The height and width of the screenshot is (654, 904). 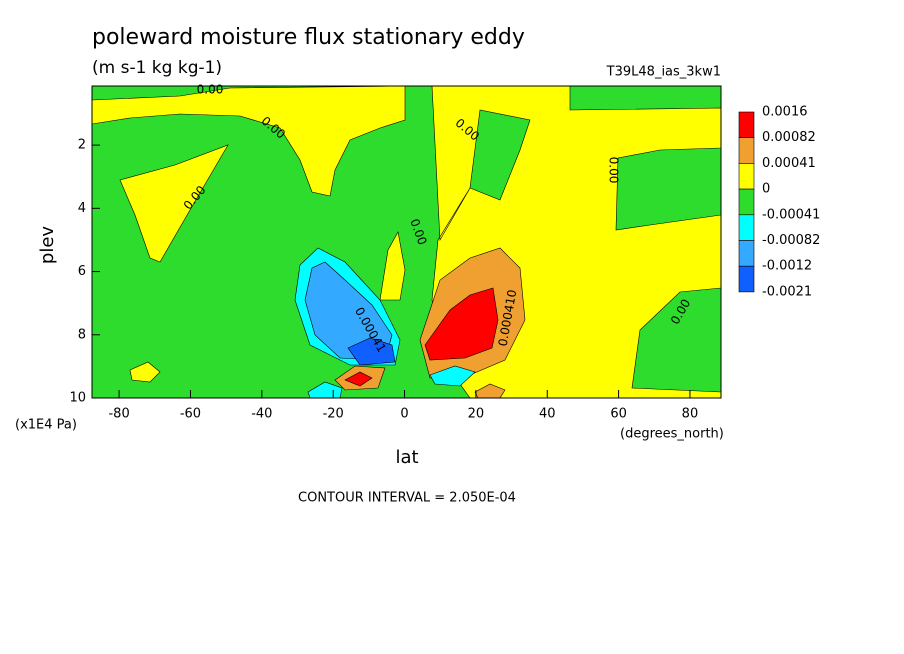 What do you see at coordinates (157, 68) in the screenshot?
I see `chart-subtitle: (m s-1 kg kg-1)` at bounding box center [157, 68].